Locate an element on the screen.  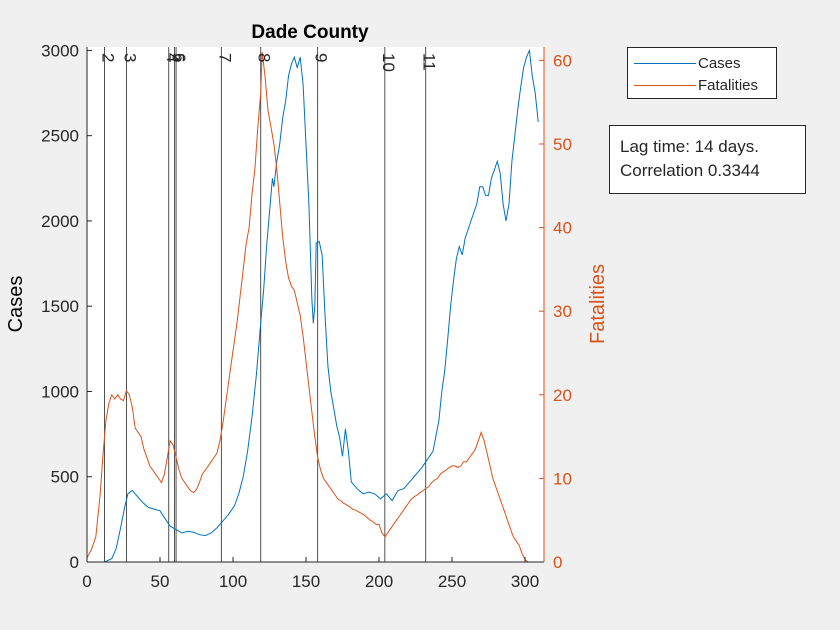
annotation-label-4: 4 is located at coordinates (172, 57).